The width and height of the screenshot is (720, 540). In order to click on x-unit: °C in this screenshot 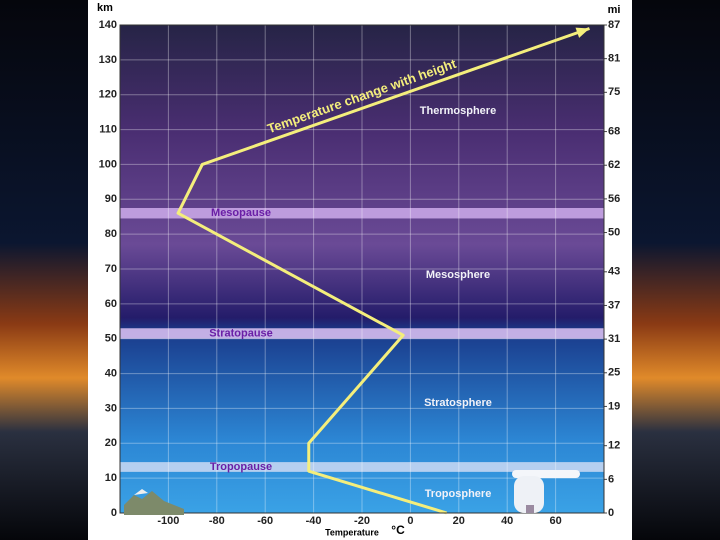, I will do `click(398, 530)`.